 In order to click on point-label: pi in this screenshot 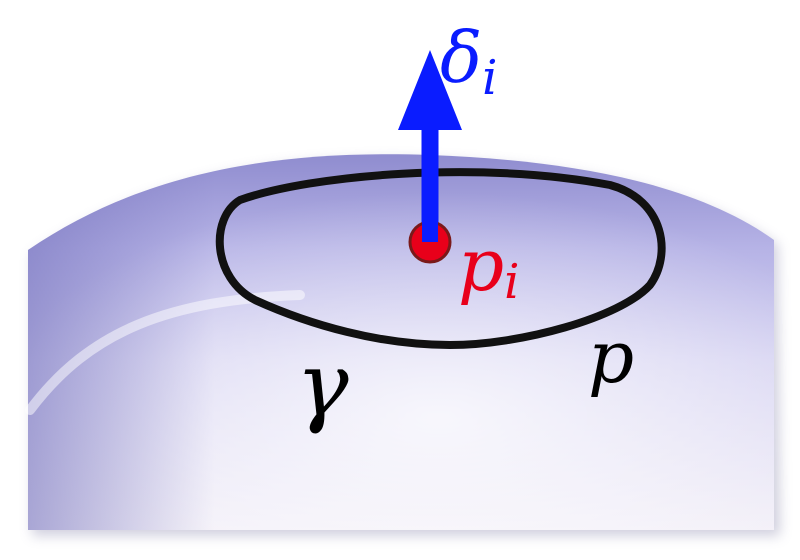, I will do `click(488, 266)`.